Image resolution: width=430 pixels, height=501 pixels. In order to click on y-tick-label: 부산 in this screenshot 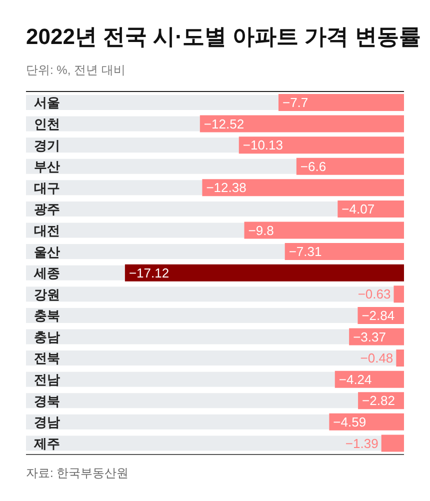, I will do `click(47, 166)`.